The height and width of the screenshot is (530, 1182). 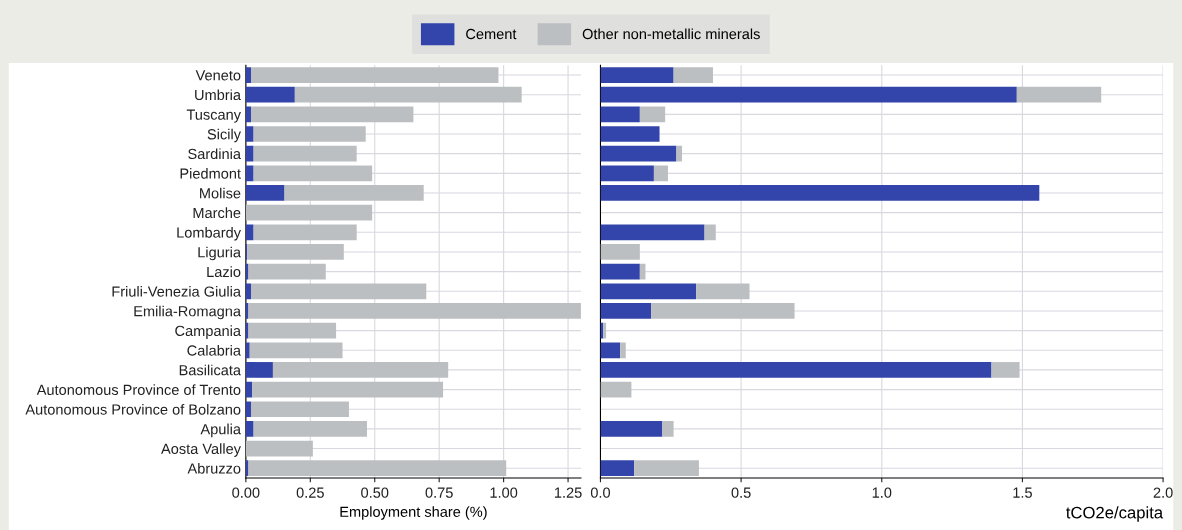 What do you see at coordinates (210, 370) in the screenshot?
I see `y-tick-label: Basilicata` at bounding box center [210, 370].